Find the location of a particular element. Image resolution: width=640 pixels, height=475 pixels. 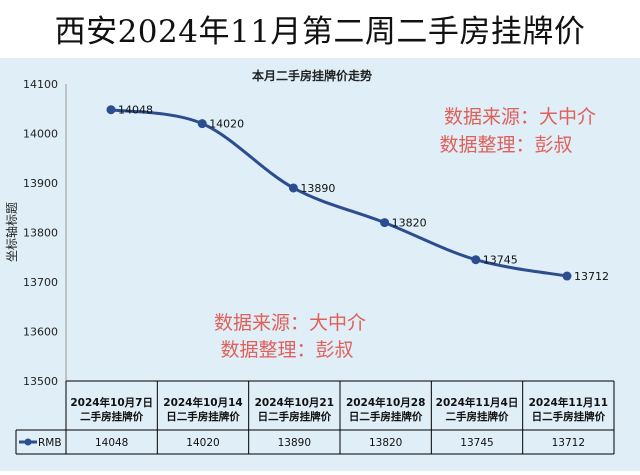

data-label: 14020 is located at coordinates (226, 124).